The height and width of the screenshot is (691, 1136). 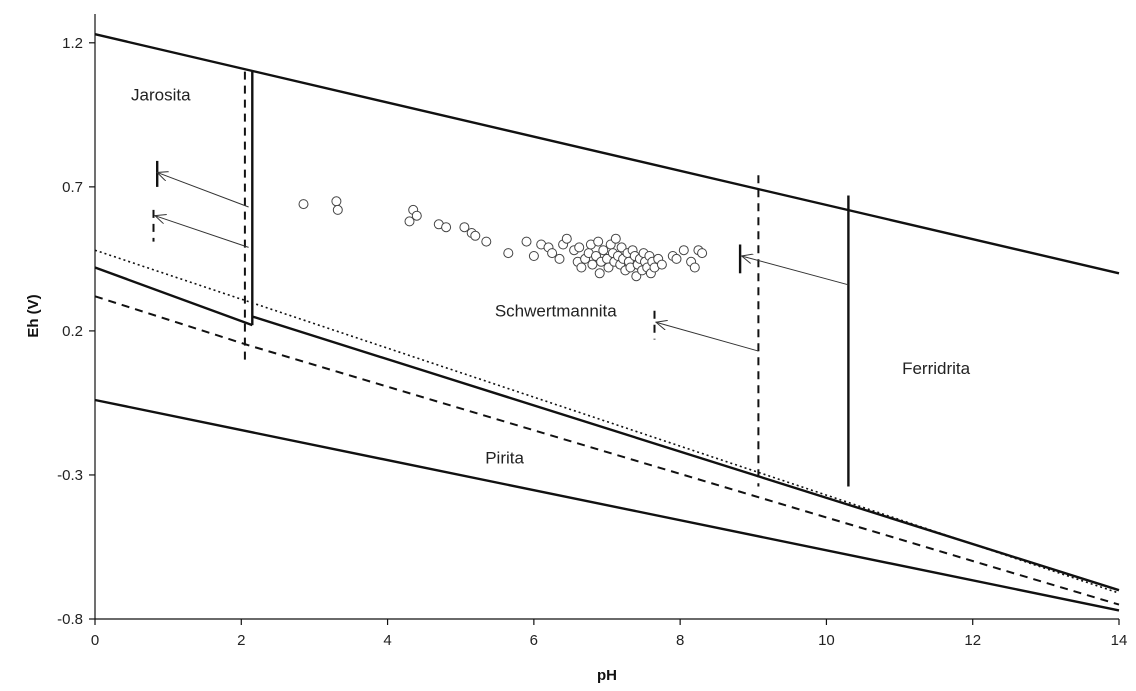 What do you see at coordinates (503, 239) in the screenshot?
I see `data-points` at bounding box center [503, 239].